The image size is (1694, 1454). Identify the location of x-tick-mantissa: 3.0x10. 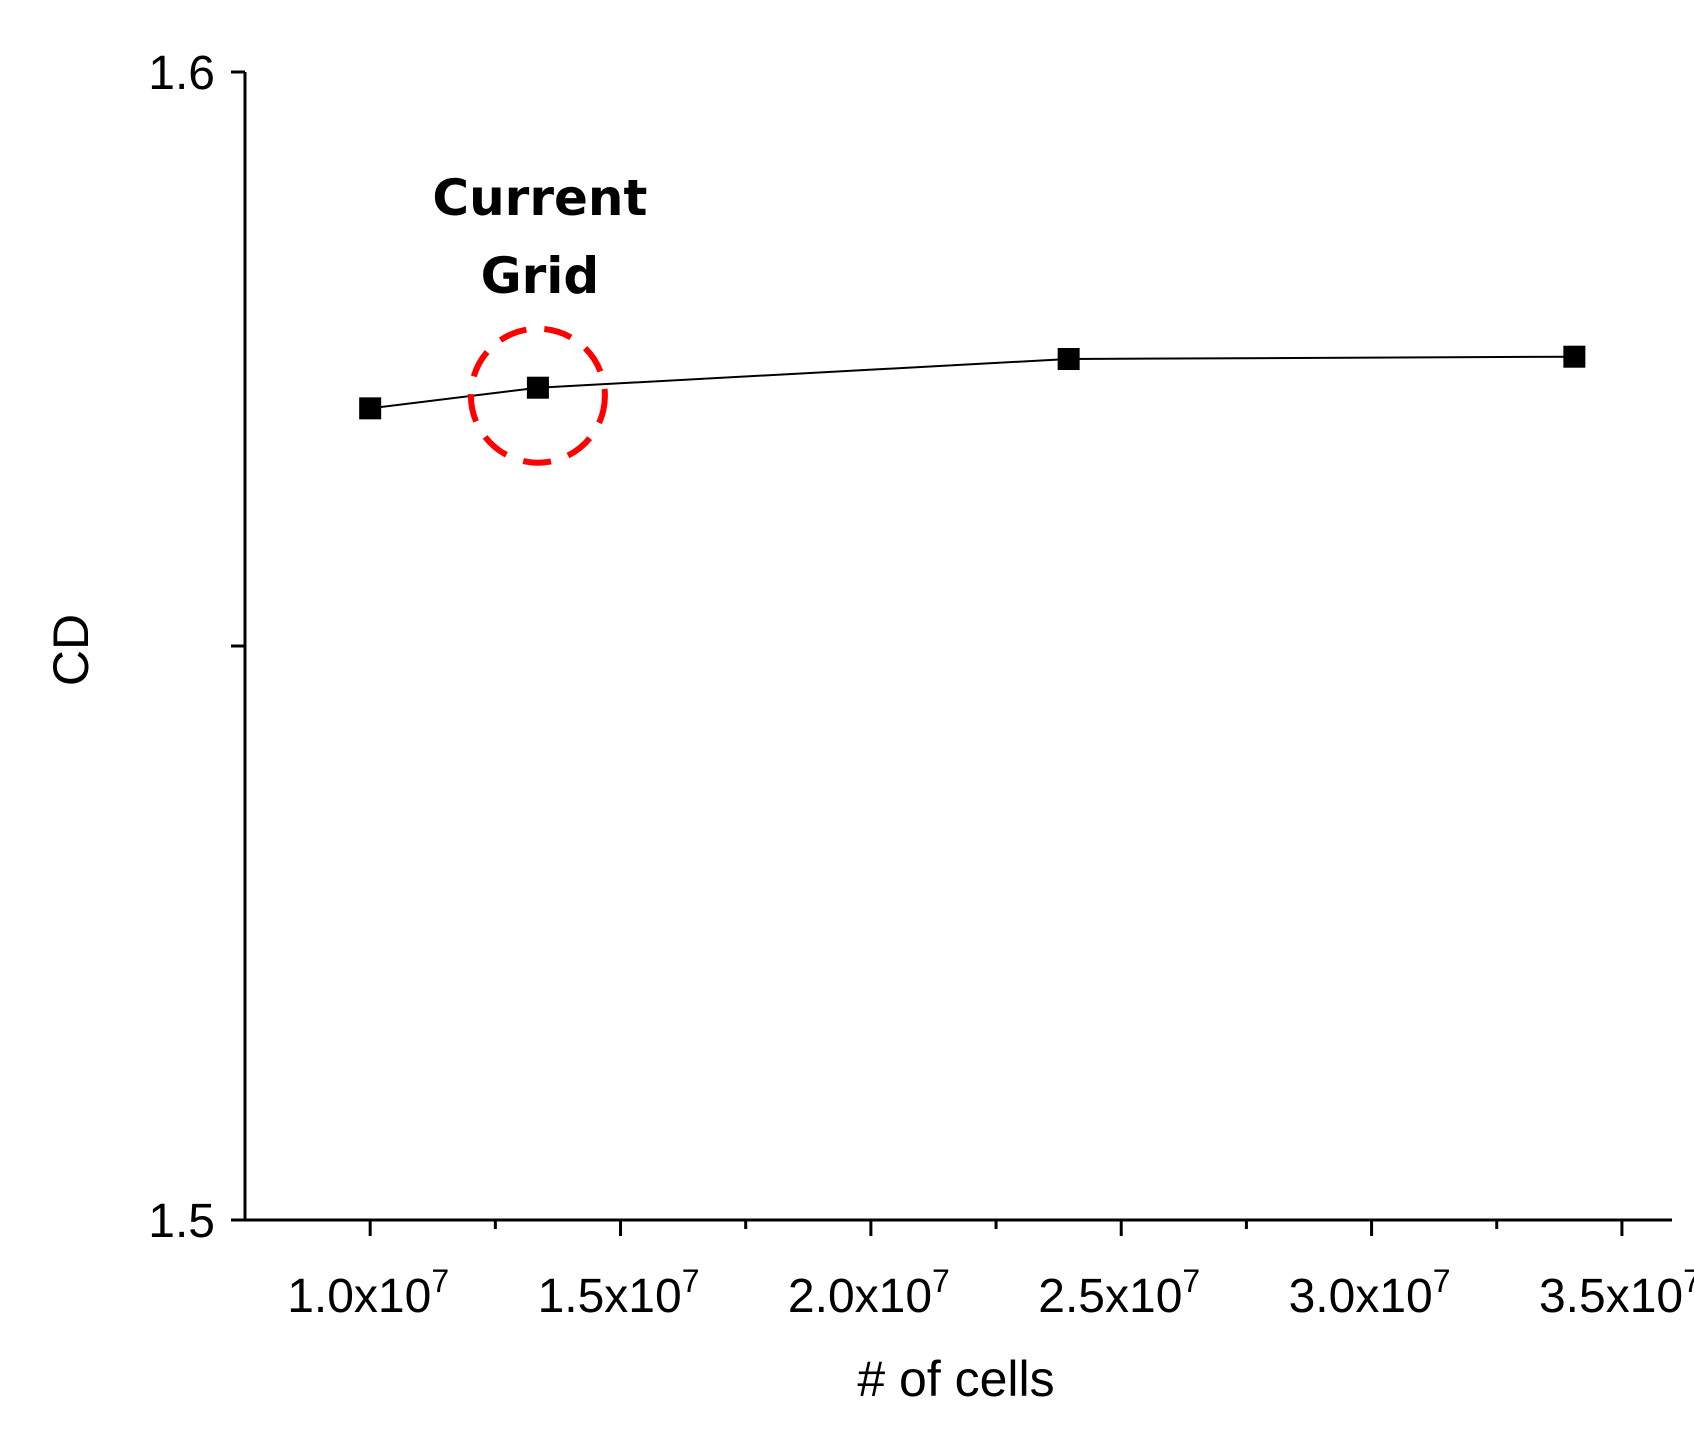
(1361, 1296).